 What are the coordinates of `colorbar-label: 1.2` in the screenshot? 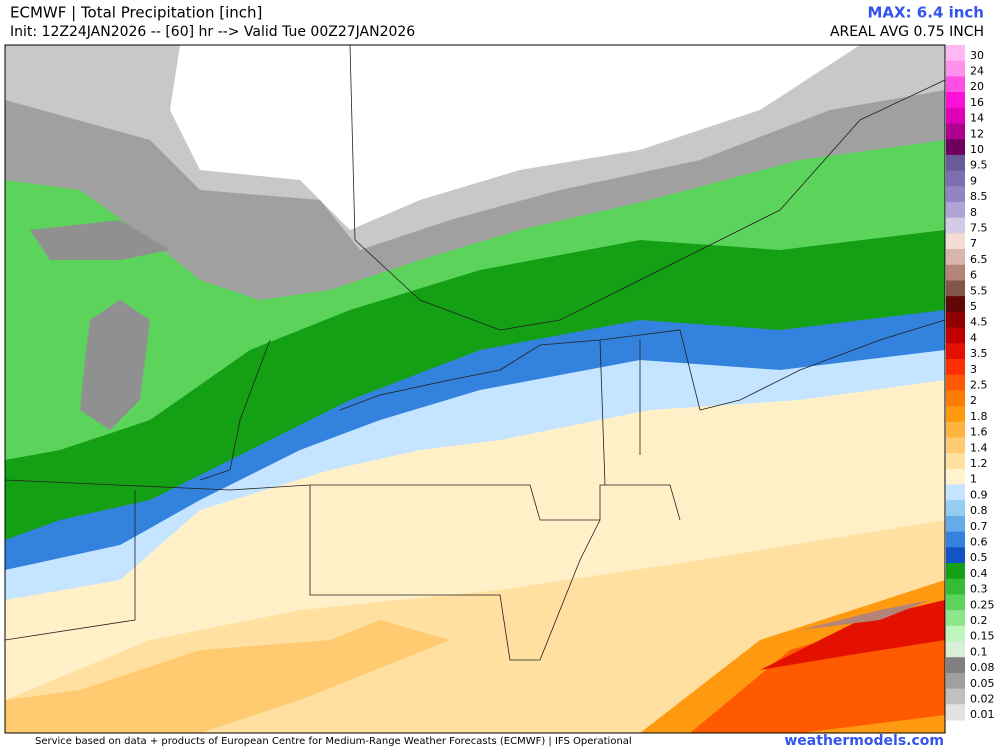 It's located at (979, 463).